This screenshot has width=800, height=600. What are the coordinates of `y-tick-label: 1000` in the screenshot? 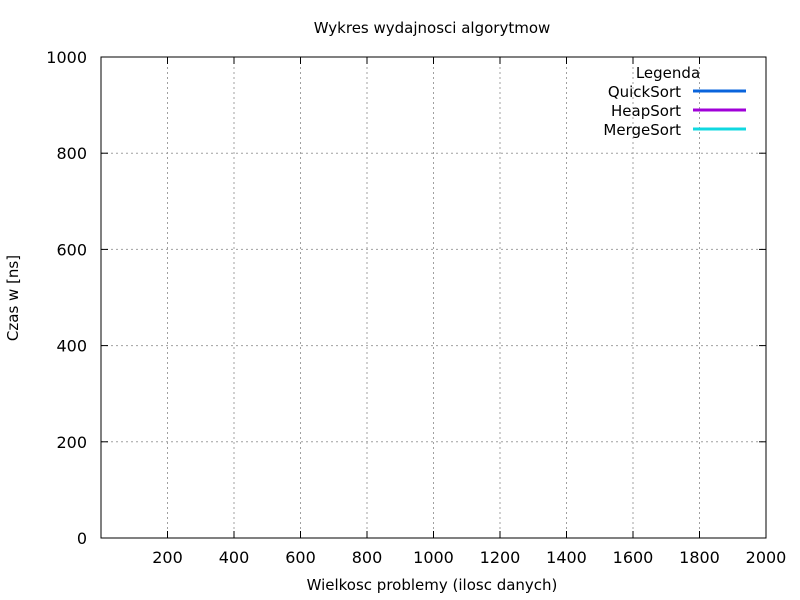 It's located at (66, 57).